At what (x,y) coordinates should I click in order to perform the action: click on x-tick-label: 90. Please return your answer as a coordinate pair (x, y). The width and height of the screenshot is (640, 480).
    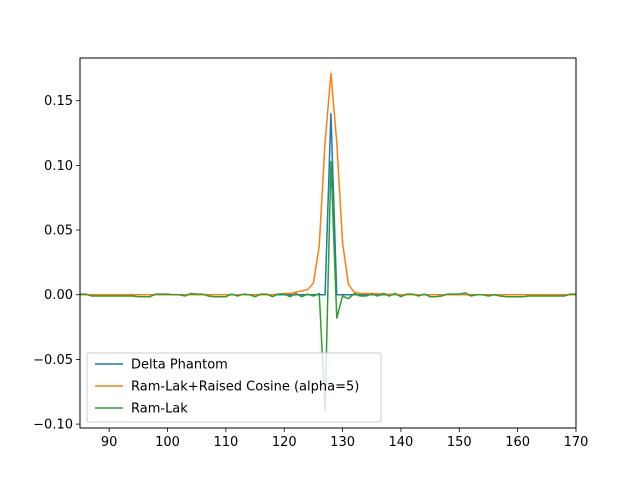
    Looking at the image, I should click on (109, 442).